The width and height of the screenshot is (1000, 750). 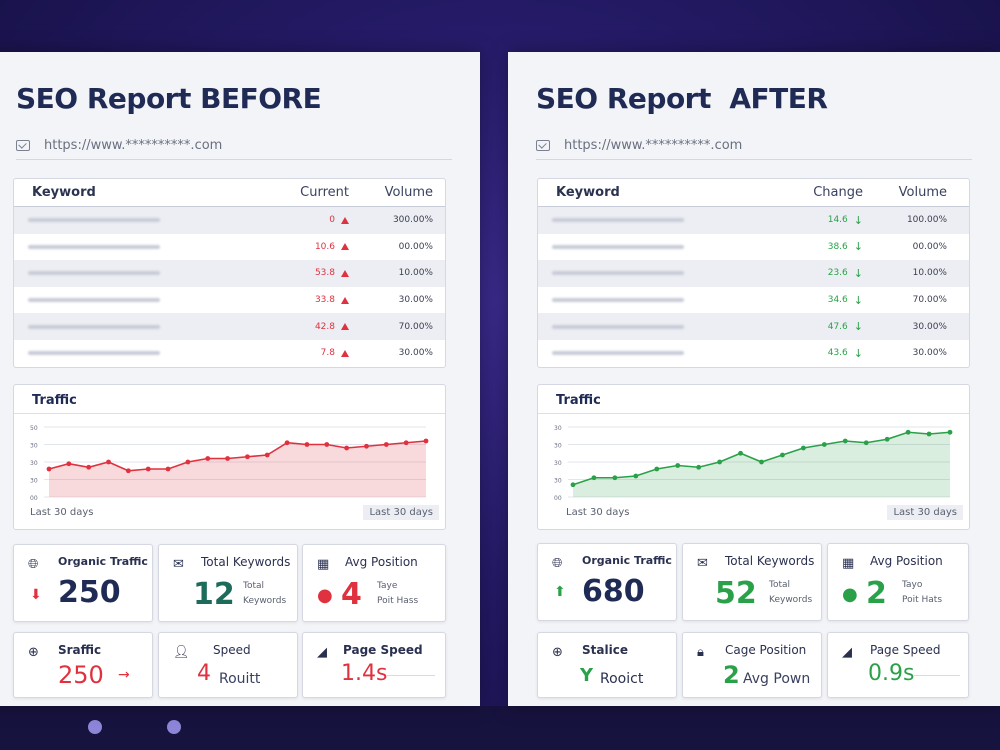 What do you see at coordinates (229, 220) in the screenshot?
I see `table-row: 0 300.00%` at bounding box center [229, 220].